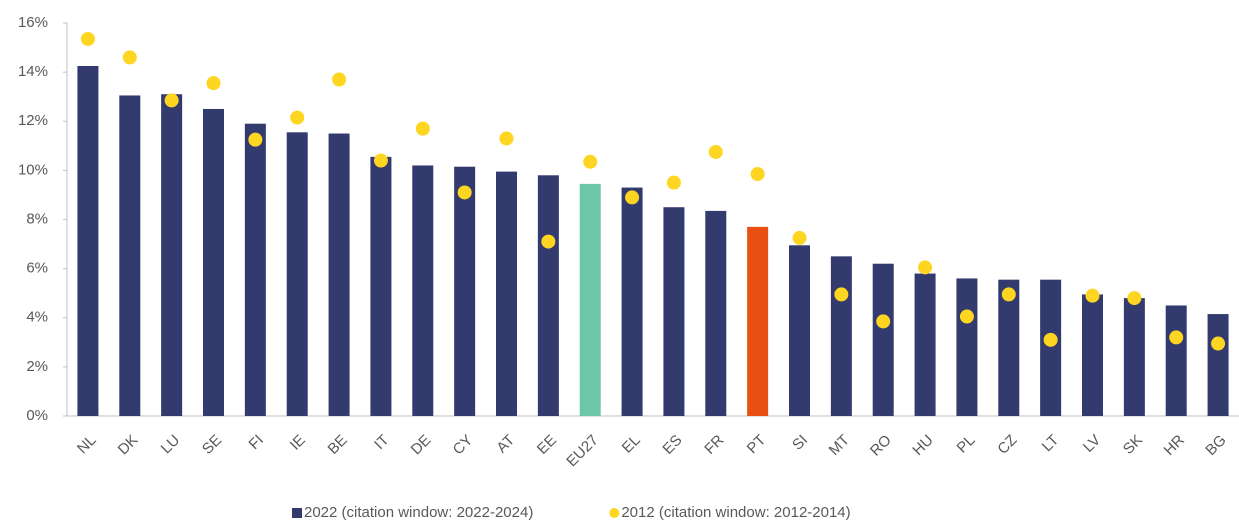 Image resolution: width=1239 pixels, height=521 pixels. Describe the element at coordinates (87, 445) in the screenshot. I see `x-tick-label: NL` at that location.